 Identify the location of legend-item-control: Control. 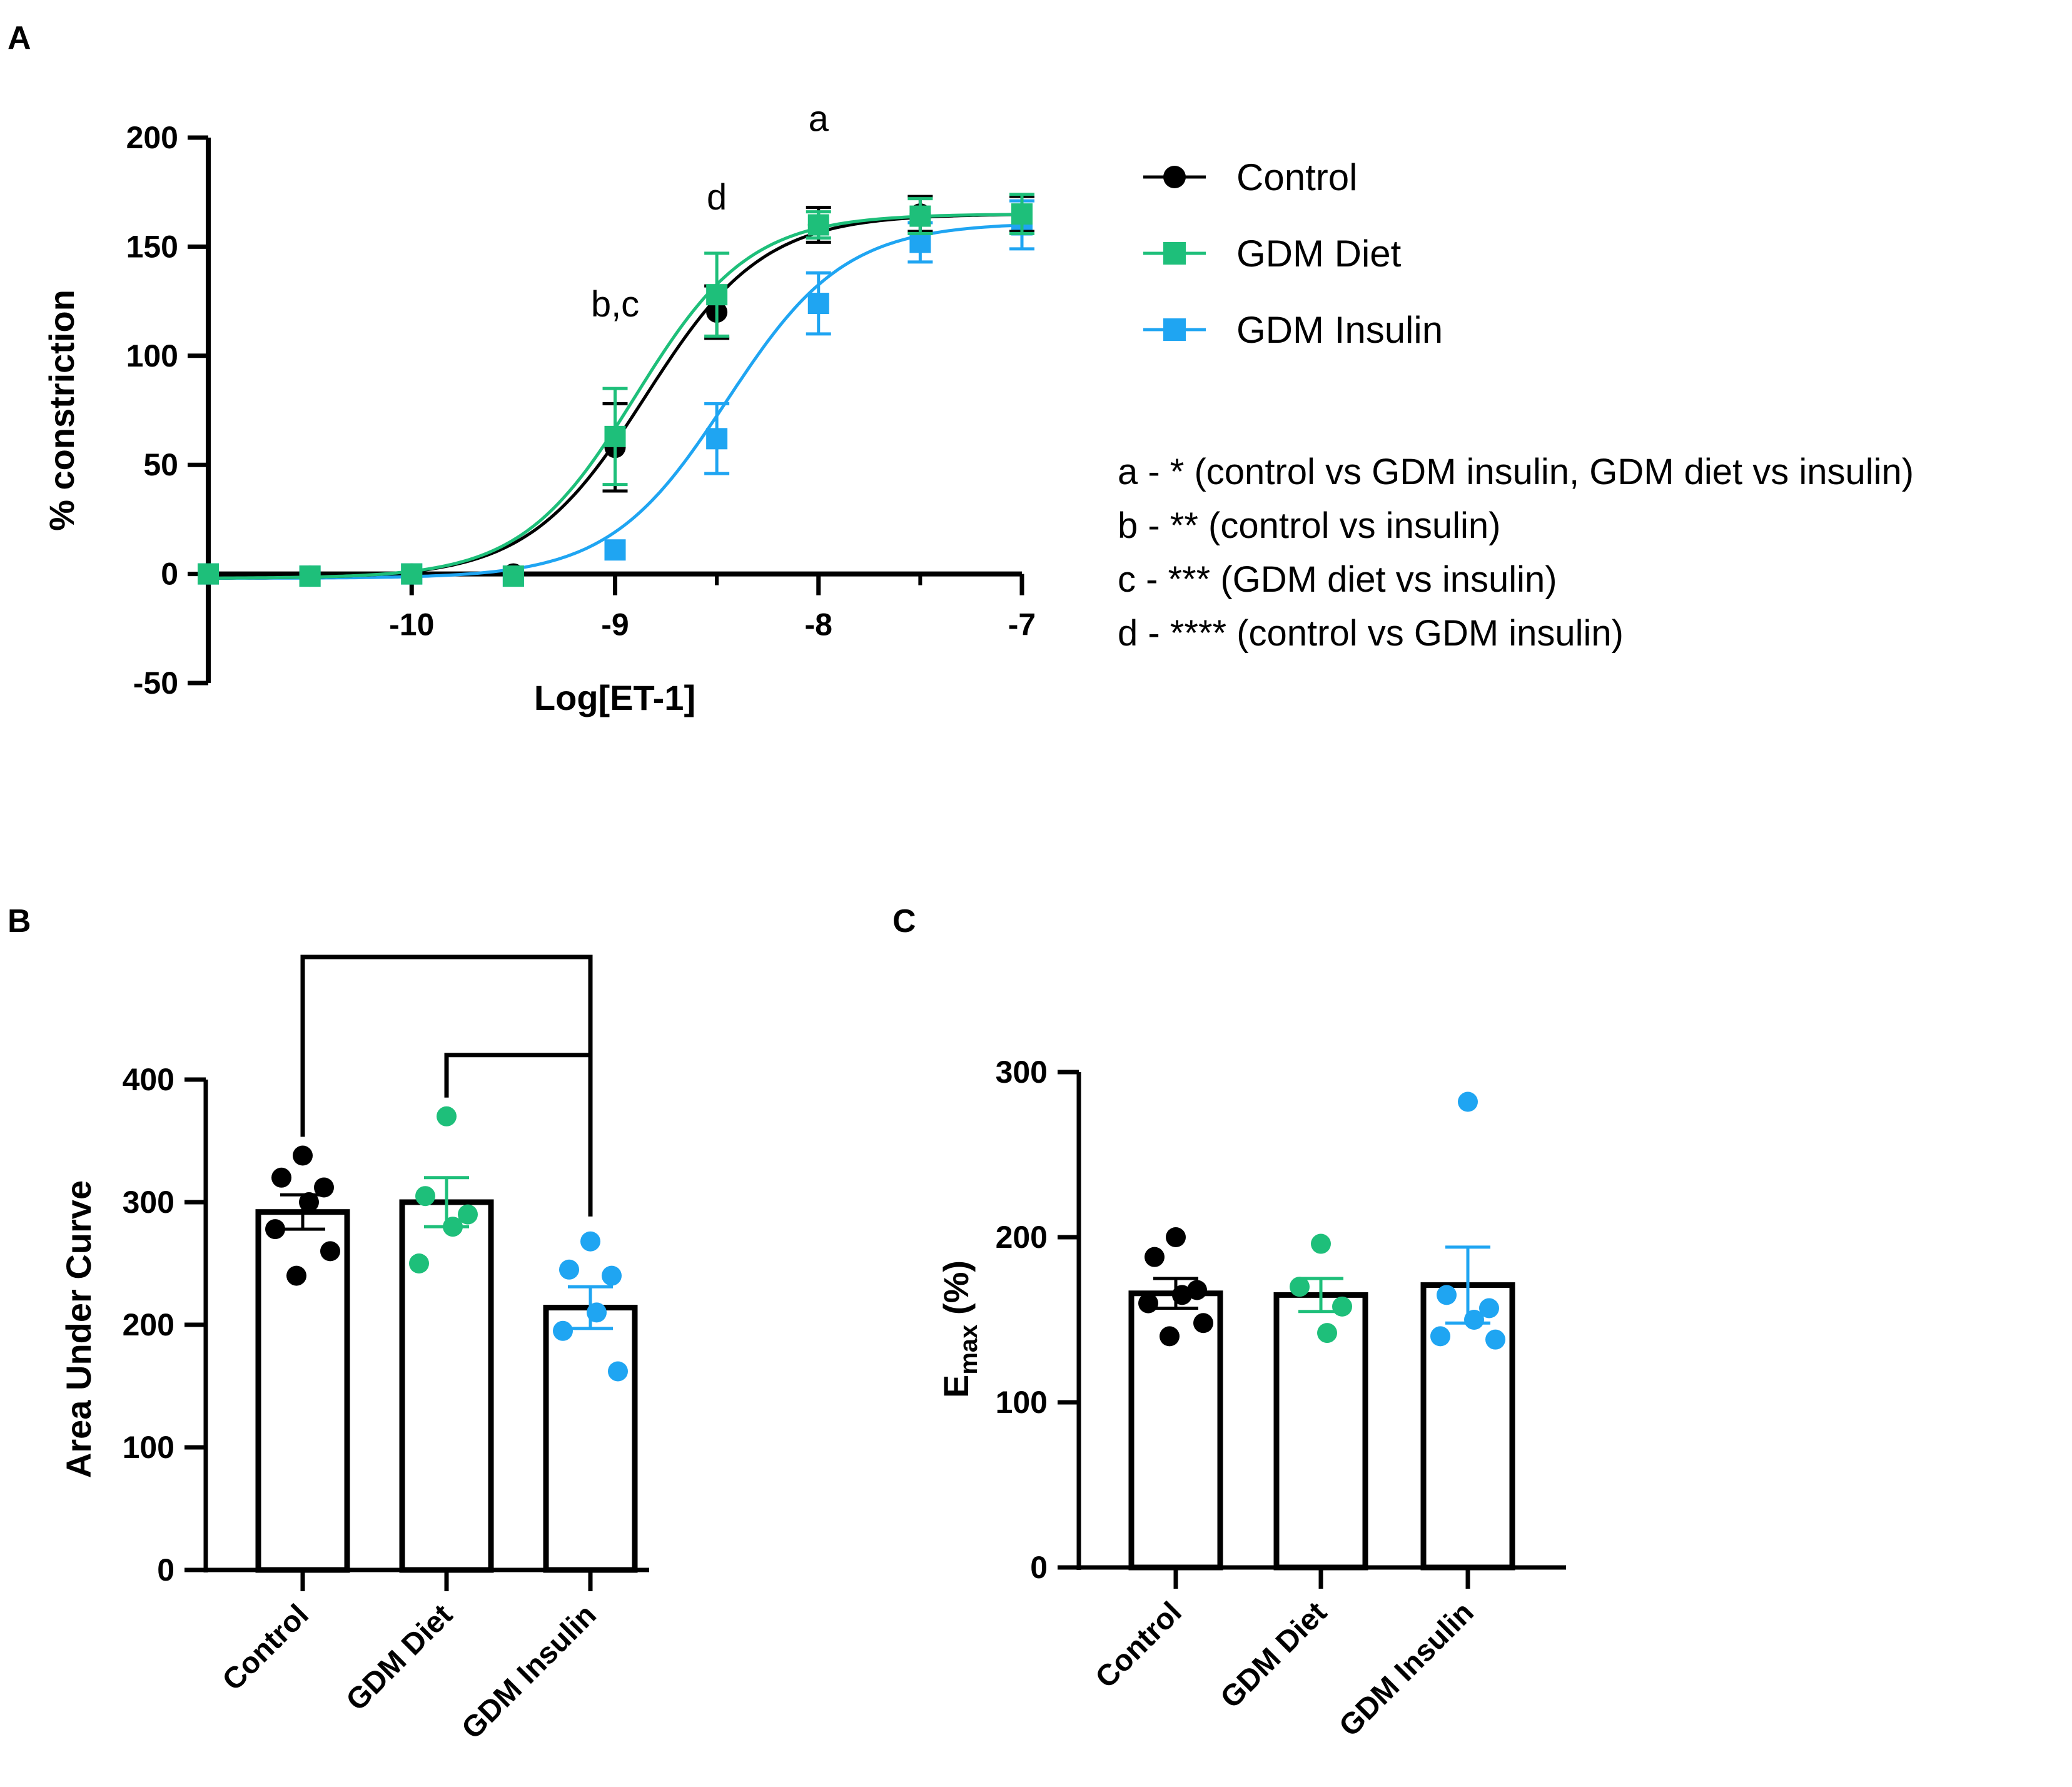
(1250, 177).